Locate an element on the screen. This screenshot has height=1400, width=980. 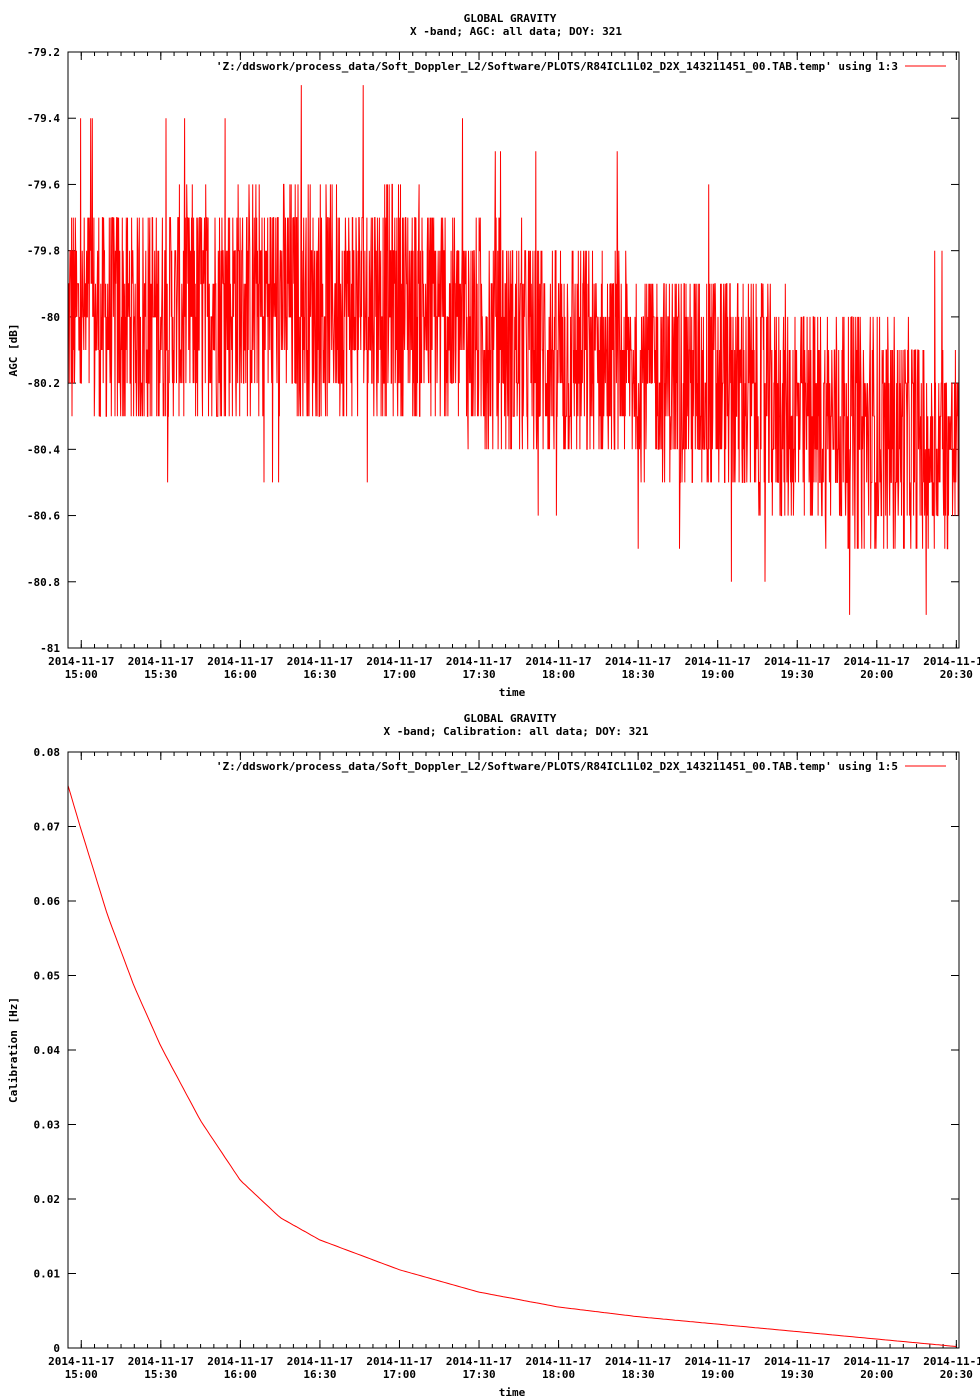
y-tick-label: 0.02 is located at coordinates (47, 1199).